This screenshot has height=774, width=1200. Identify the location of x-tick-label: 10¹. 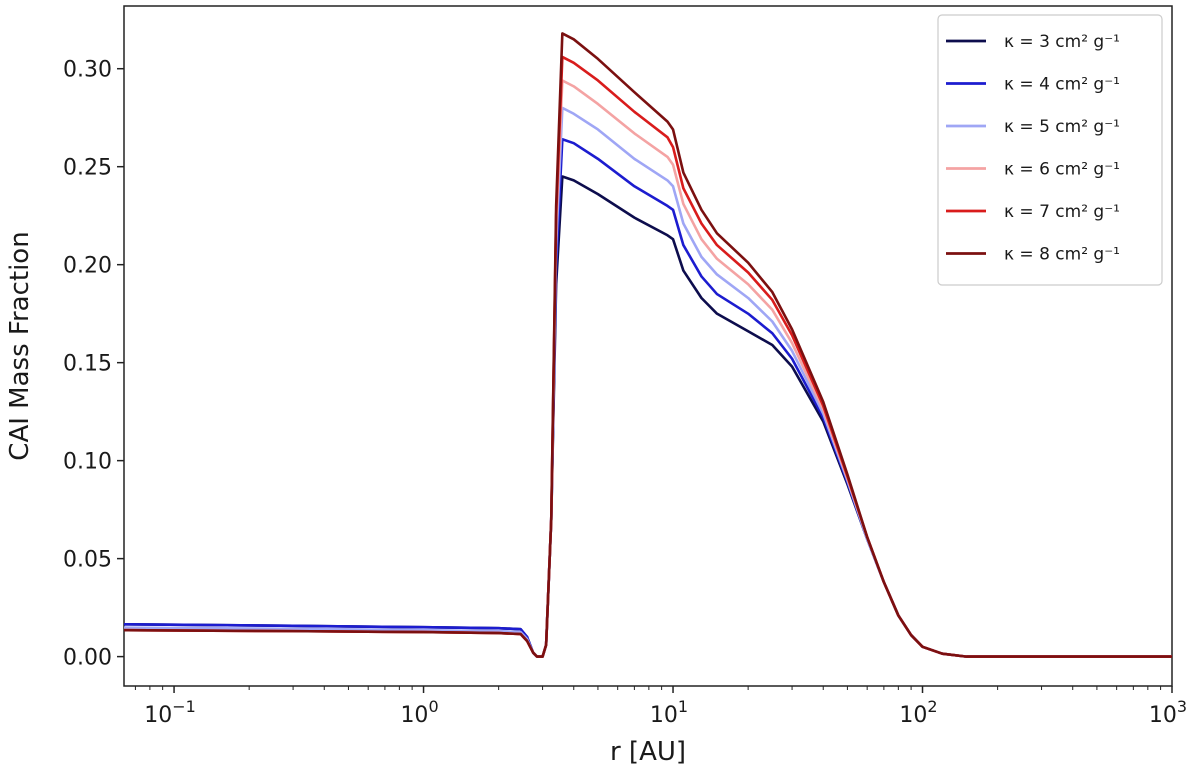
(669, 712).